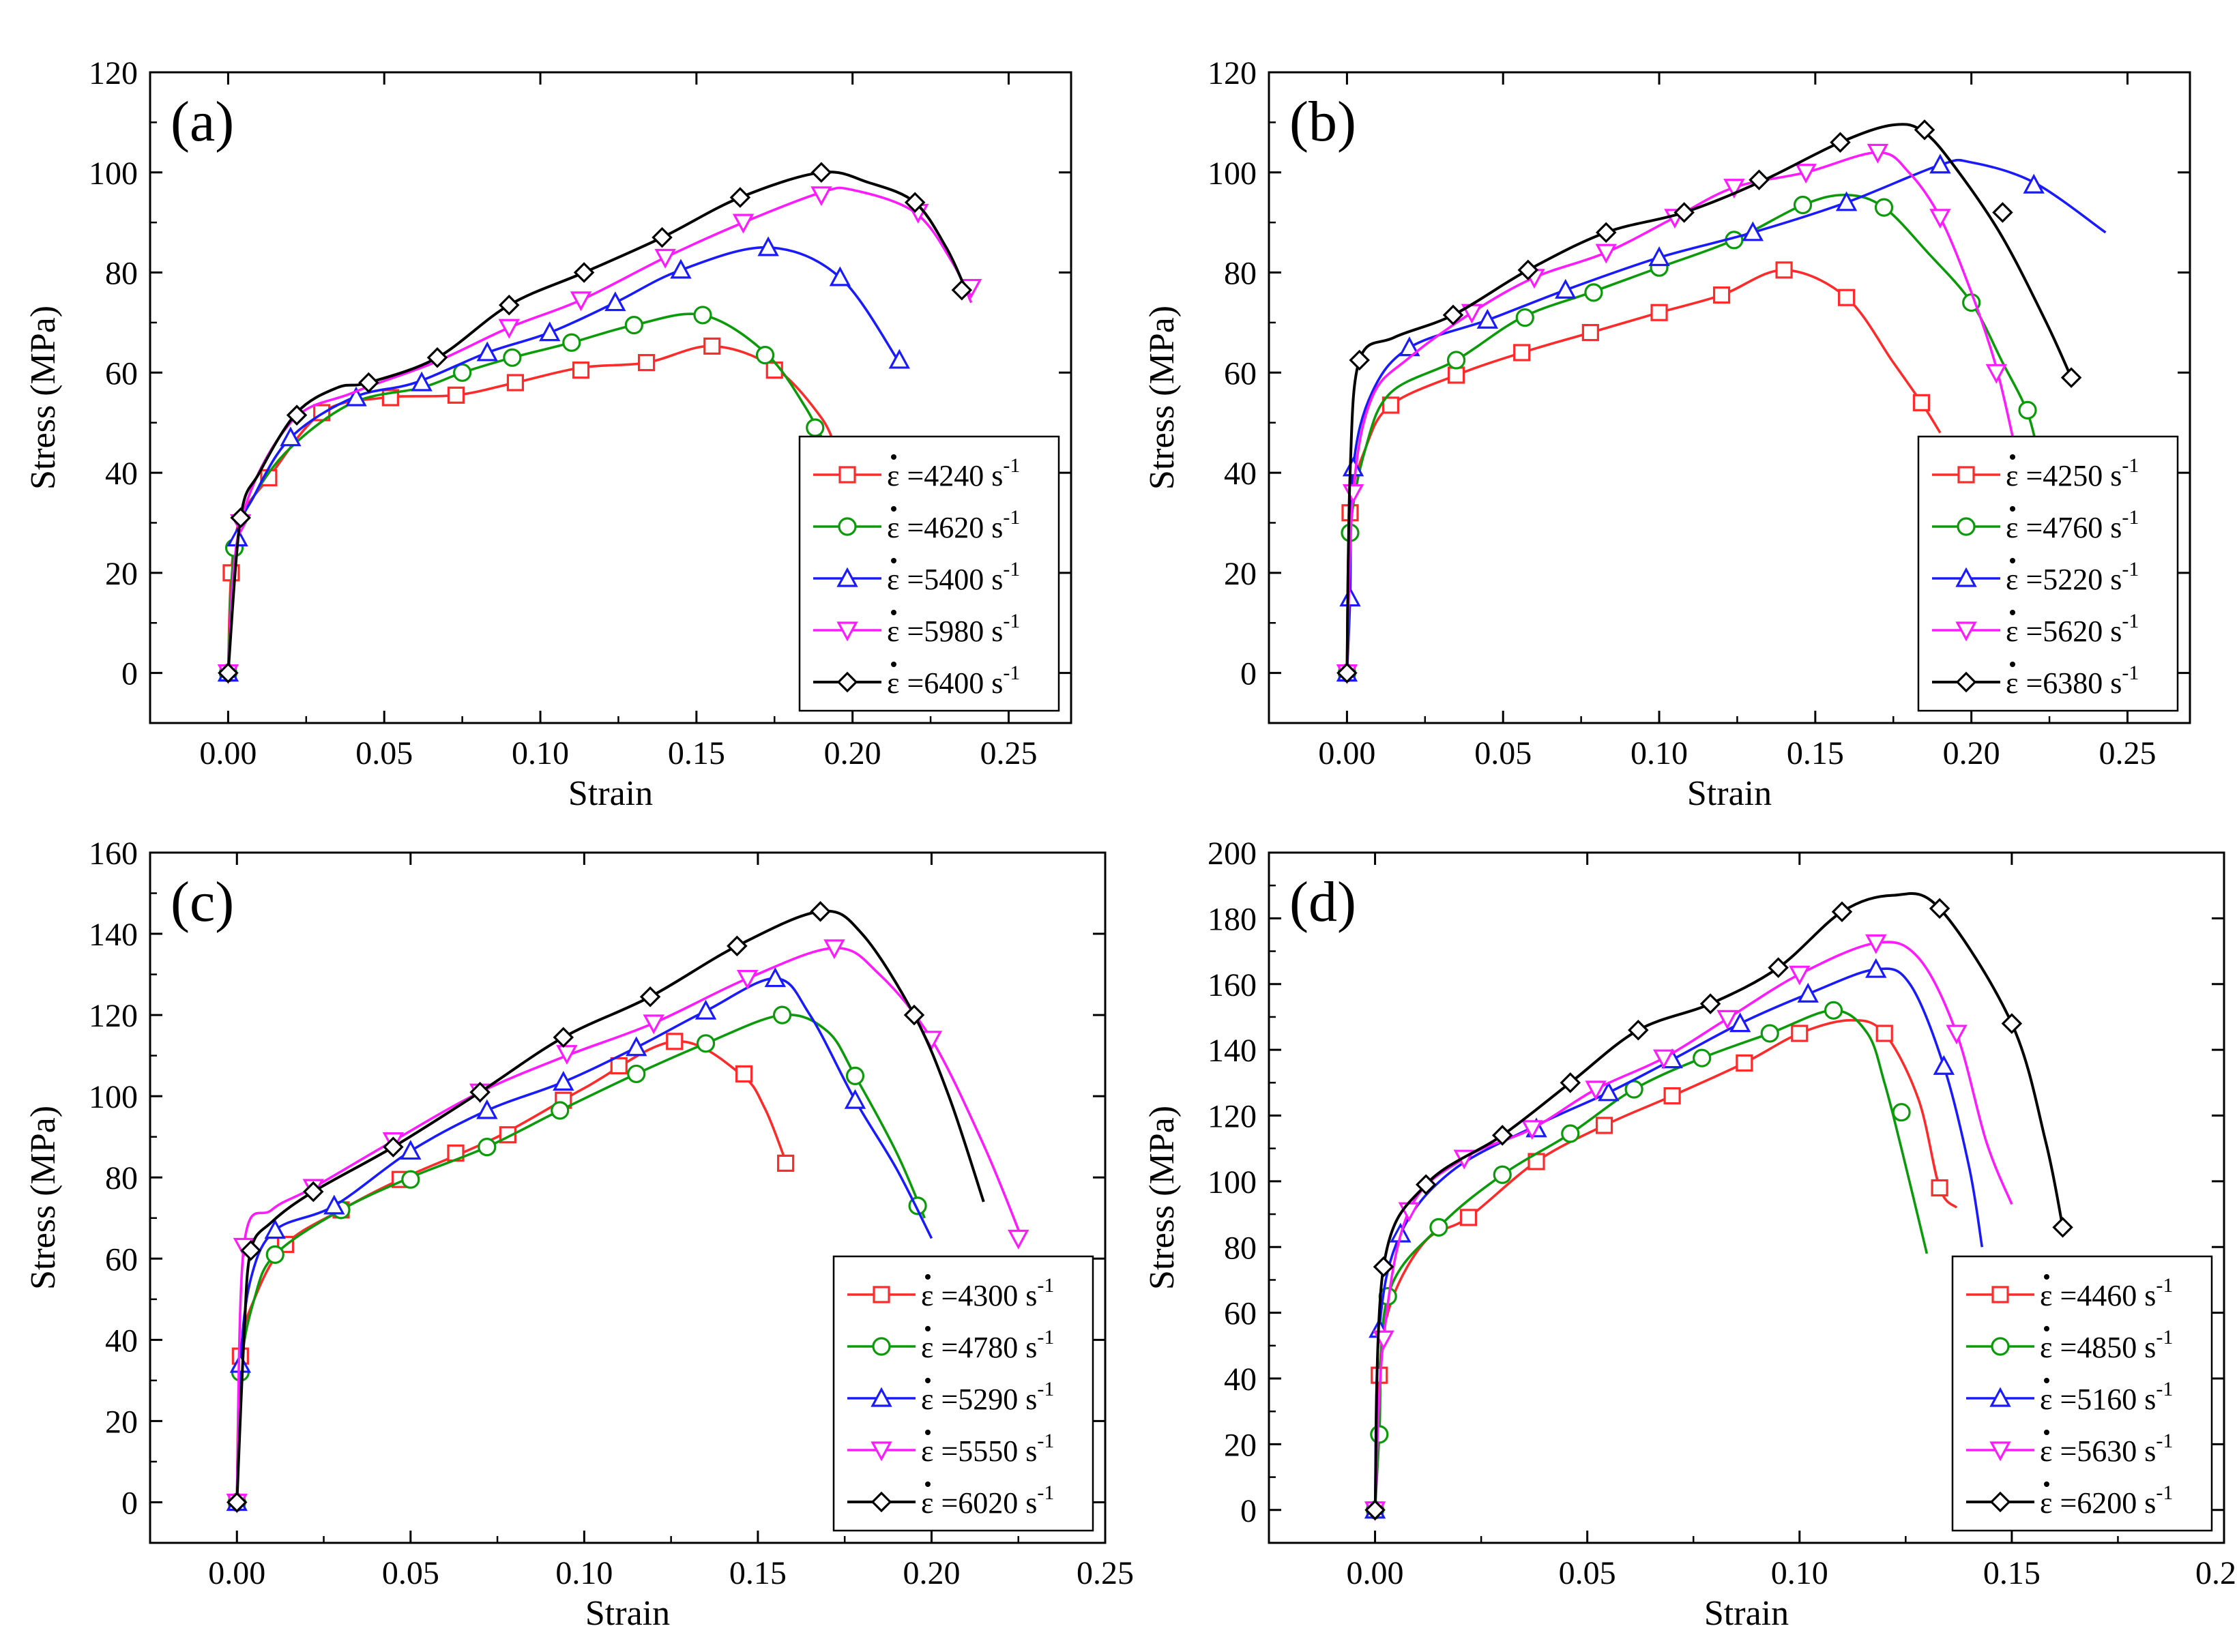 The image size is (2237, 1652). What do you see at coordinates (236, 1573) in the screenshot?
I see `x-tick-label: 0.00` at bounding box center [236, 1573].